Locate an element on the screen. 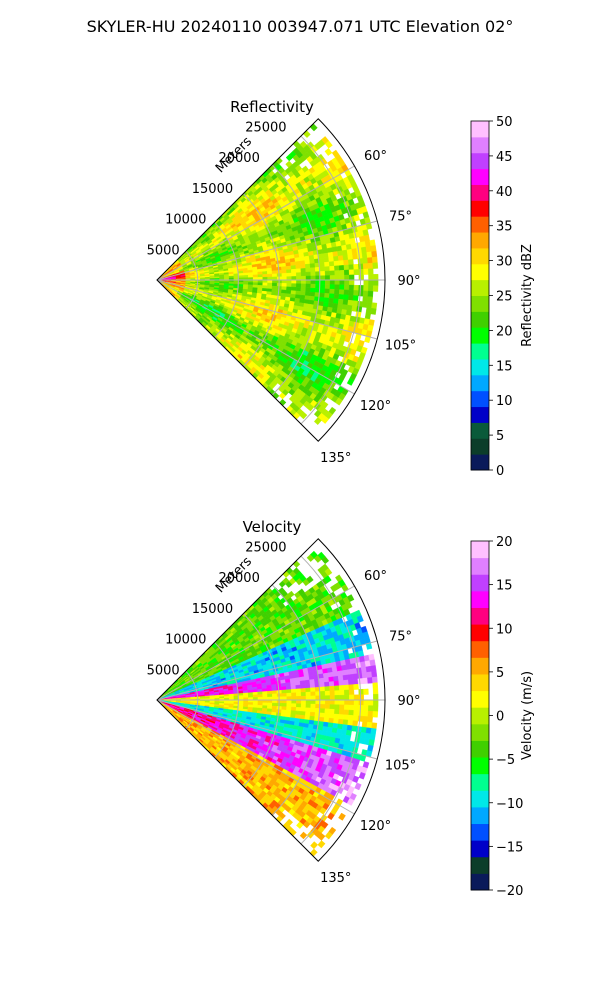 This screenshot has height=1000, width=600. colorbar-tick-label: 35 is located at coordinates (504, 227).